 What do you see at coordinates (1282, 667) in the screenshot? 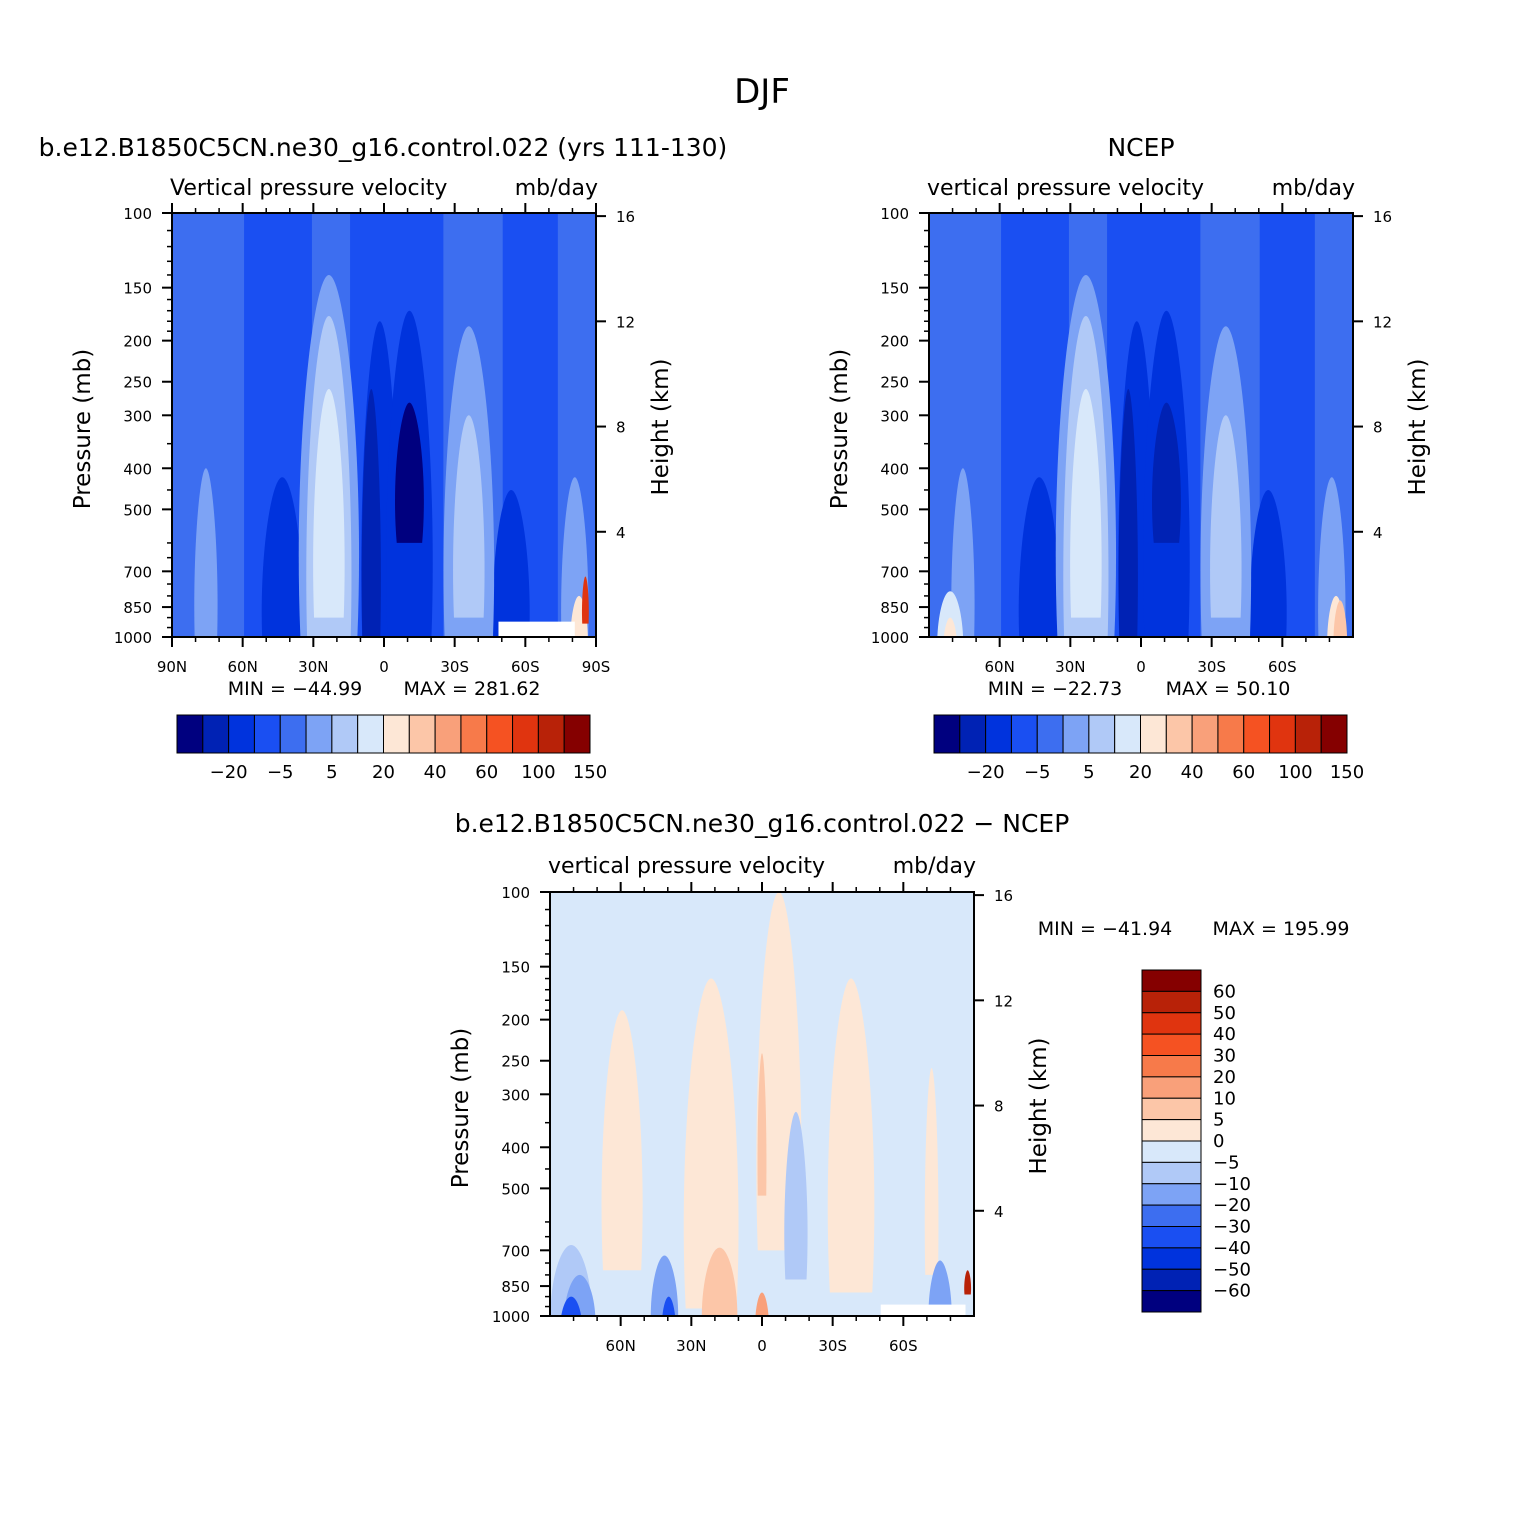
I see `x-tick-label: 60S` at bounding box center [1282, 667].